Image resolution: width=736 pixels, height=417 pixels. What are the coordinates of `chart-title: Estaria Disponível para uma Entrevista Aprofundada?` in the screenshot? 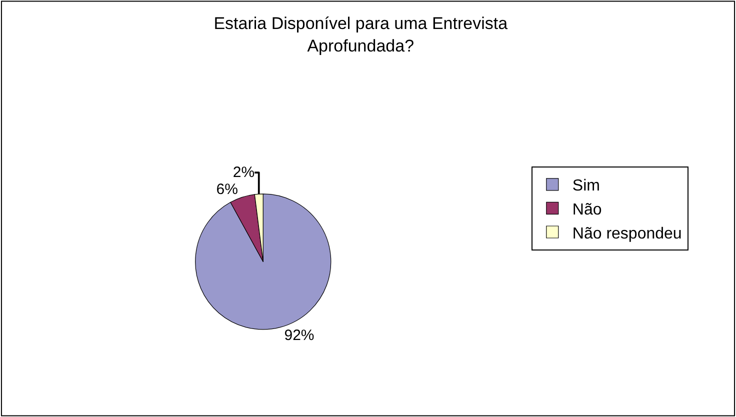 It's located at (361, 35).